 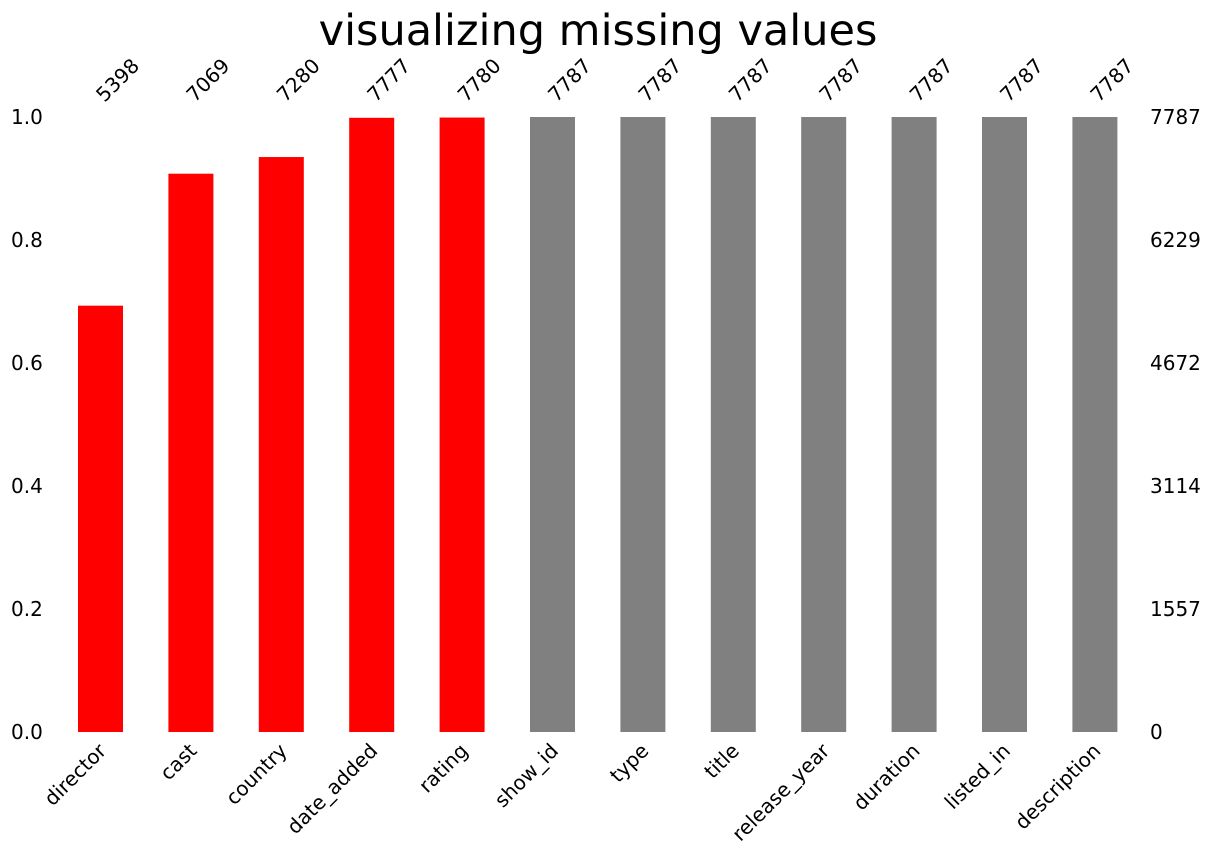 What do you see at coordinates (643, 424) in the screenshot?
I see `bar-type` at bounding box center [643, 424].